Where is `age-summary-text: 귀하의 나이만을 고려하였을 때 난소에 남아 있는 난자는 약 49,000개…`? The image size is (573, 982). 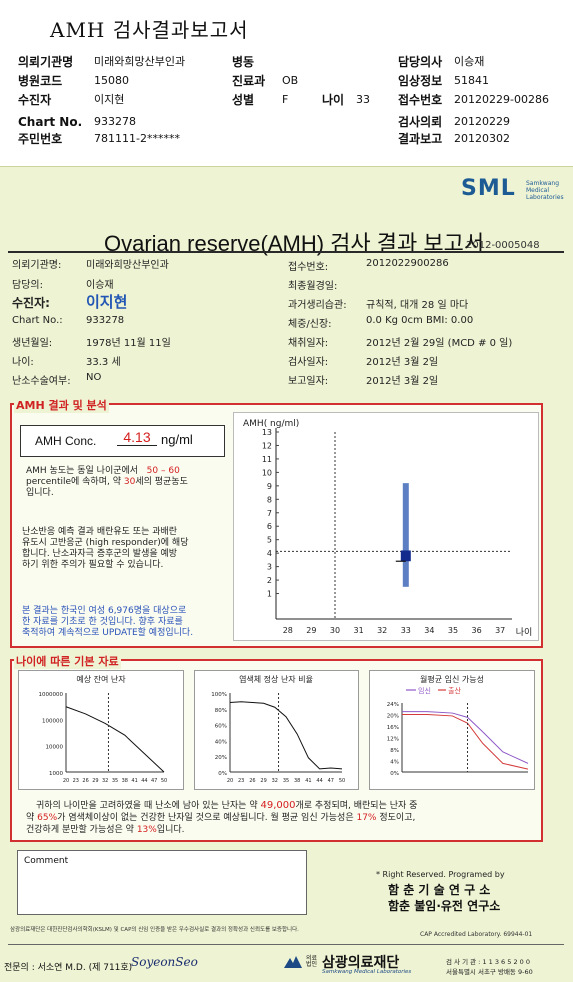
age-summary-text: 귀하의 나이만을 고려하였을 때 난소에 남아 있는 난자는 약 49,000개… is located at coordinates (222, 817).